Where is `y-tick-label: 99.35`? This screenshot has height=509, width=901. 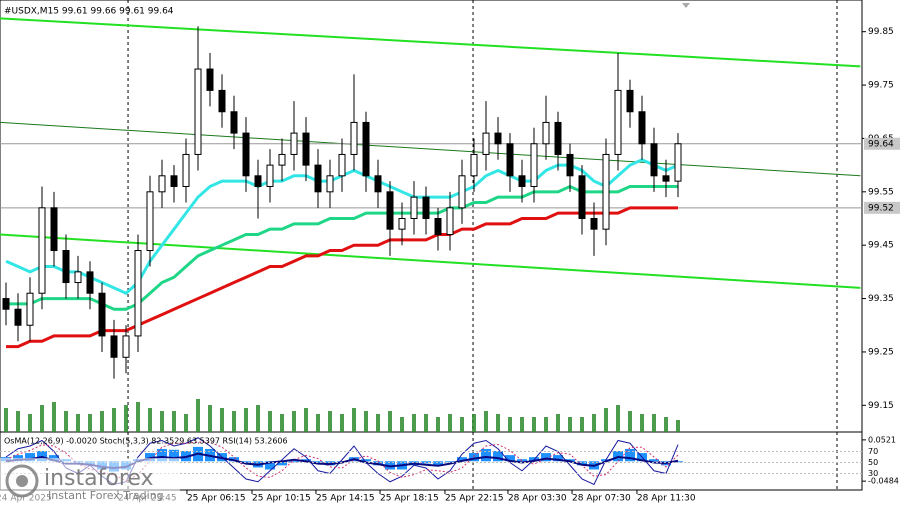
y-tick-label: 99.35 is located at coordinates (881, 299).